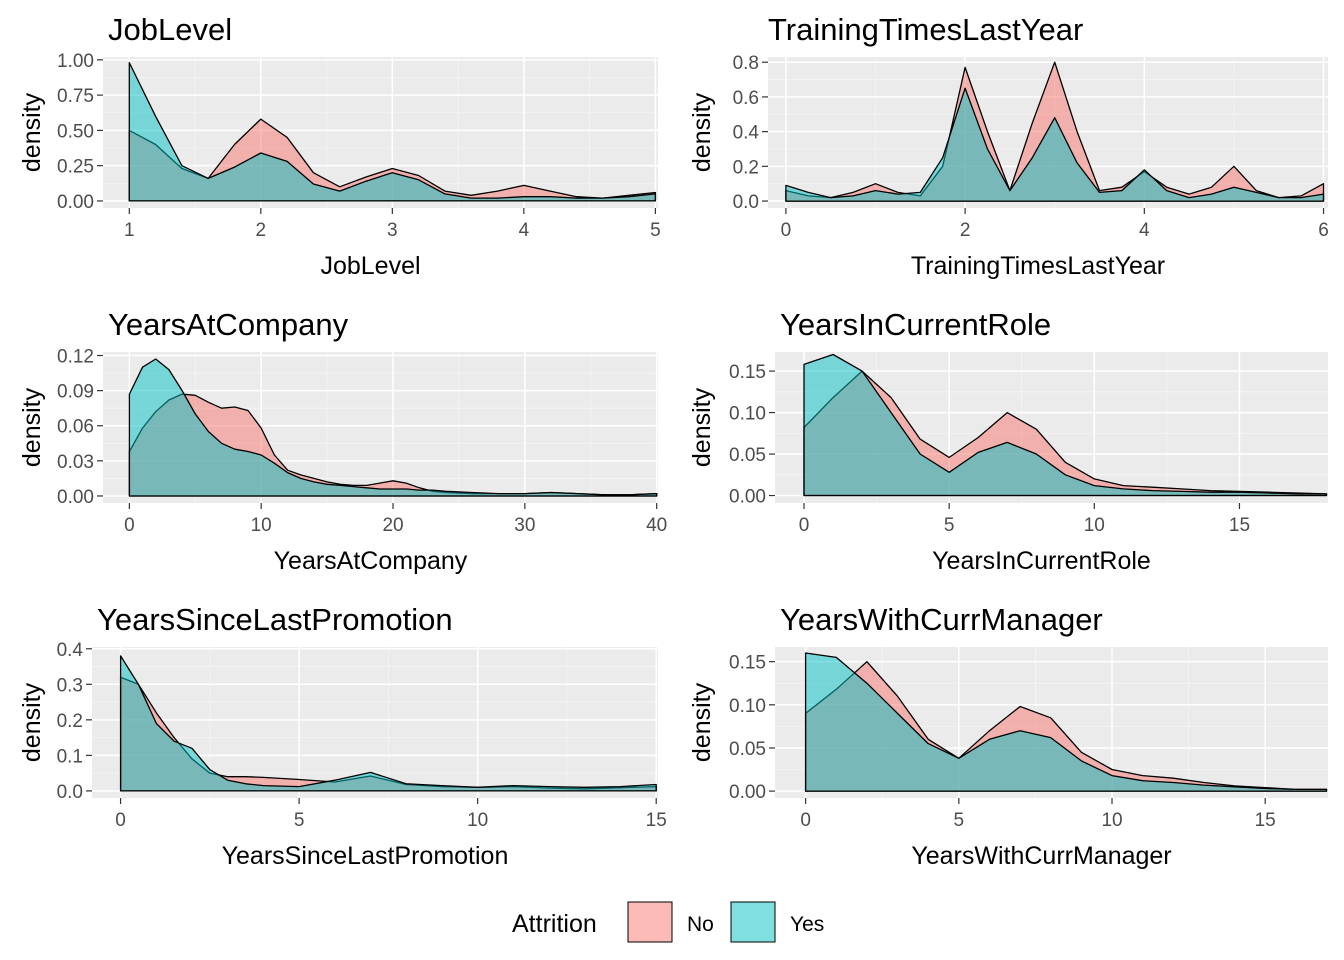  What do you see at coordinates (650, 922) in the screenshot?
I see `legend-swatch-no` at bounding box center [650, 922].